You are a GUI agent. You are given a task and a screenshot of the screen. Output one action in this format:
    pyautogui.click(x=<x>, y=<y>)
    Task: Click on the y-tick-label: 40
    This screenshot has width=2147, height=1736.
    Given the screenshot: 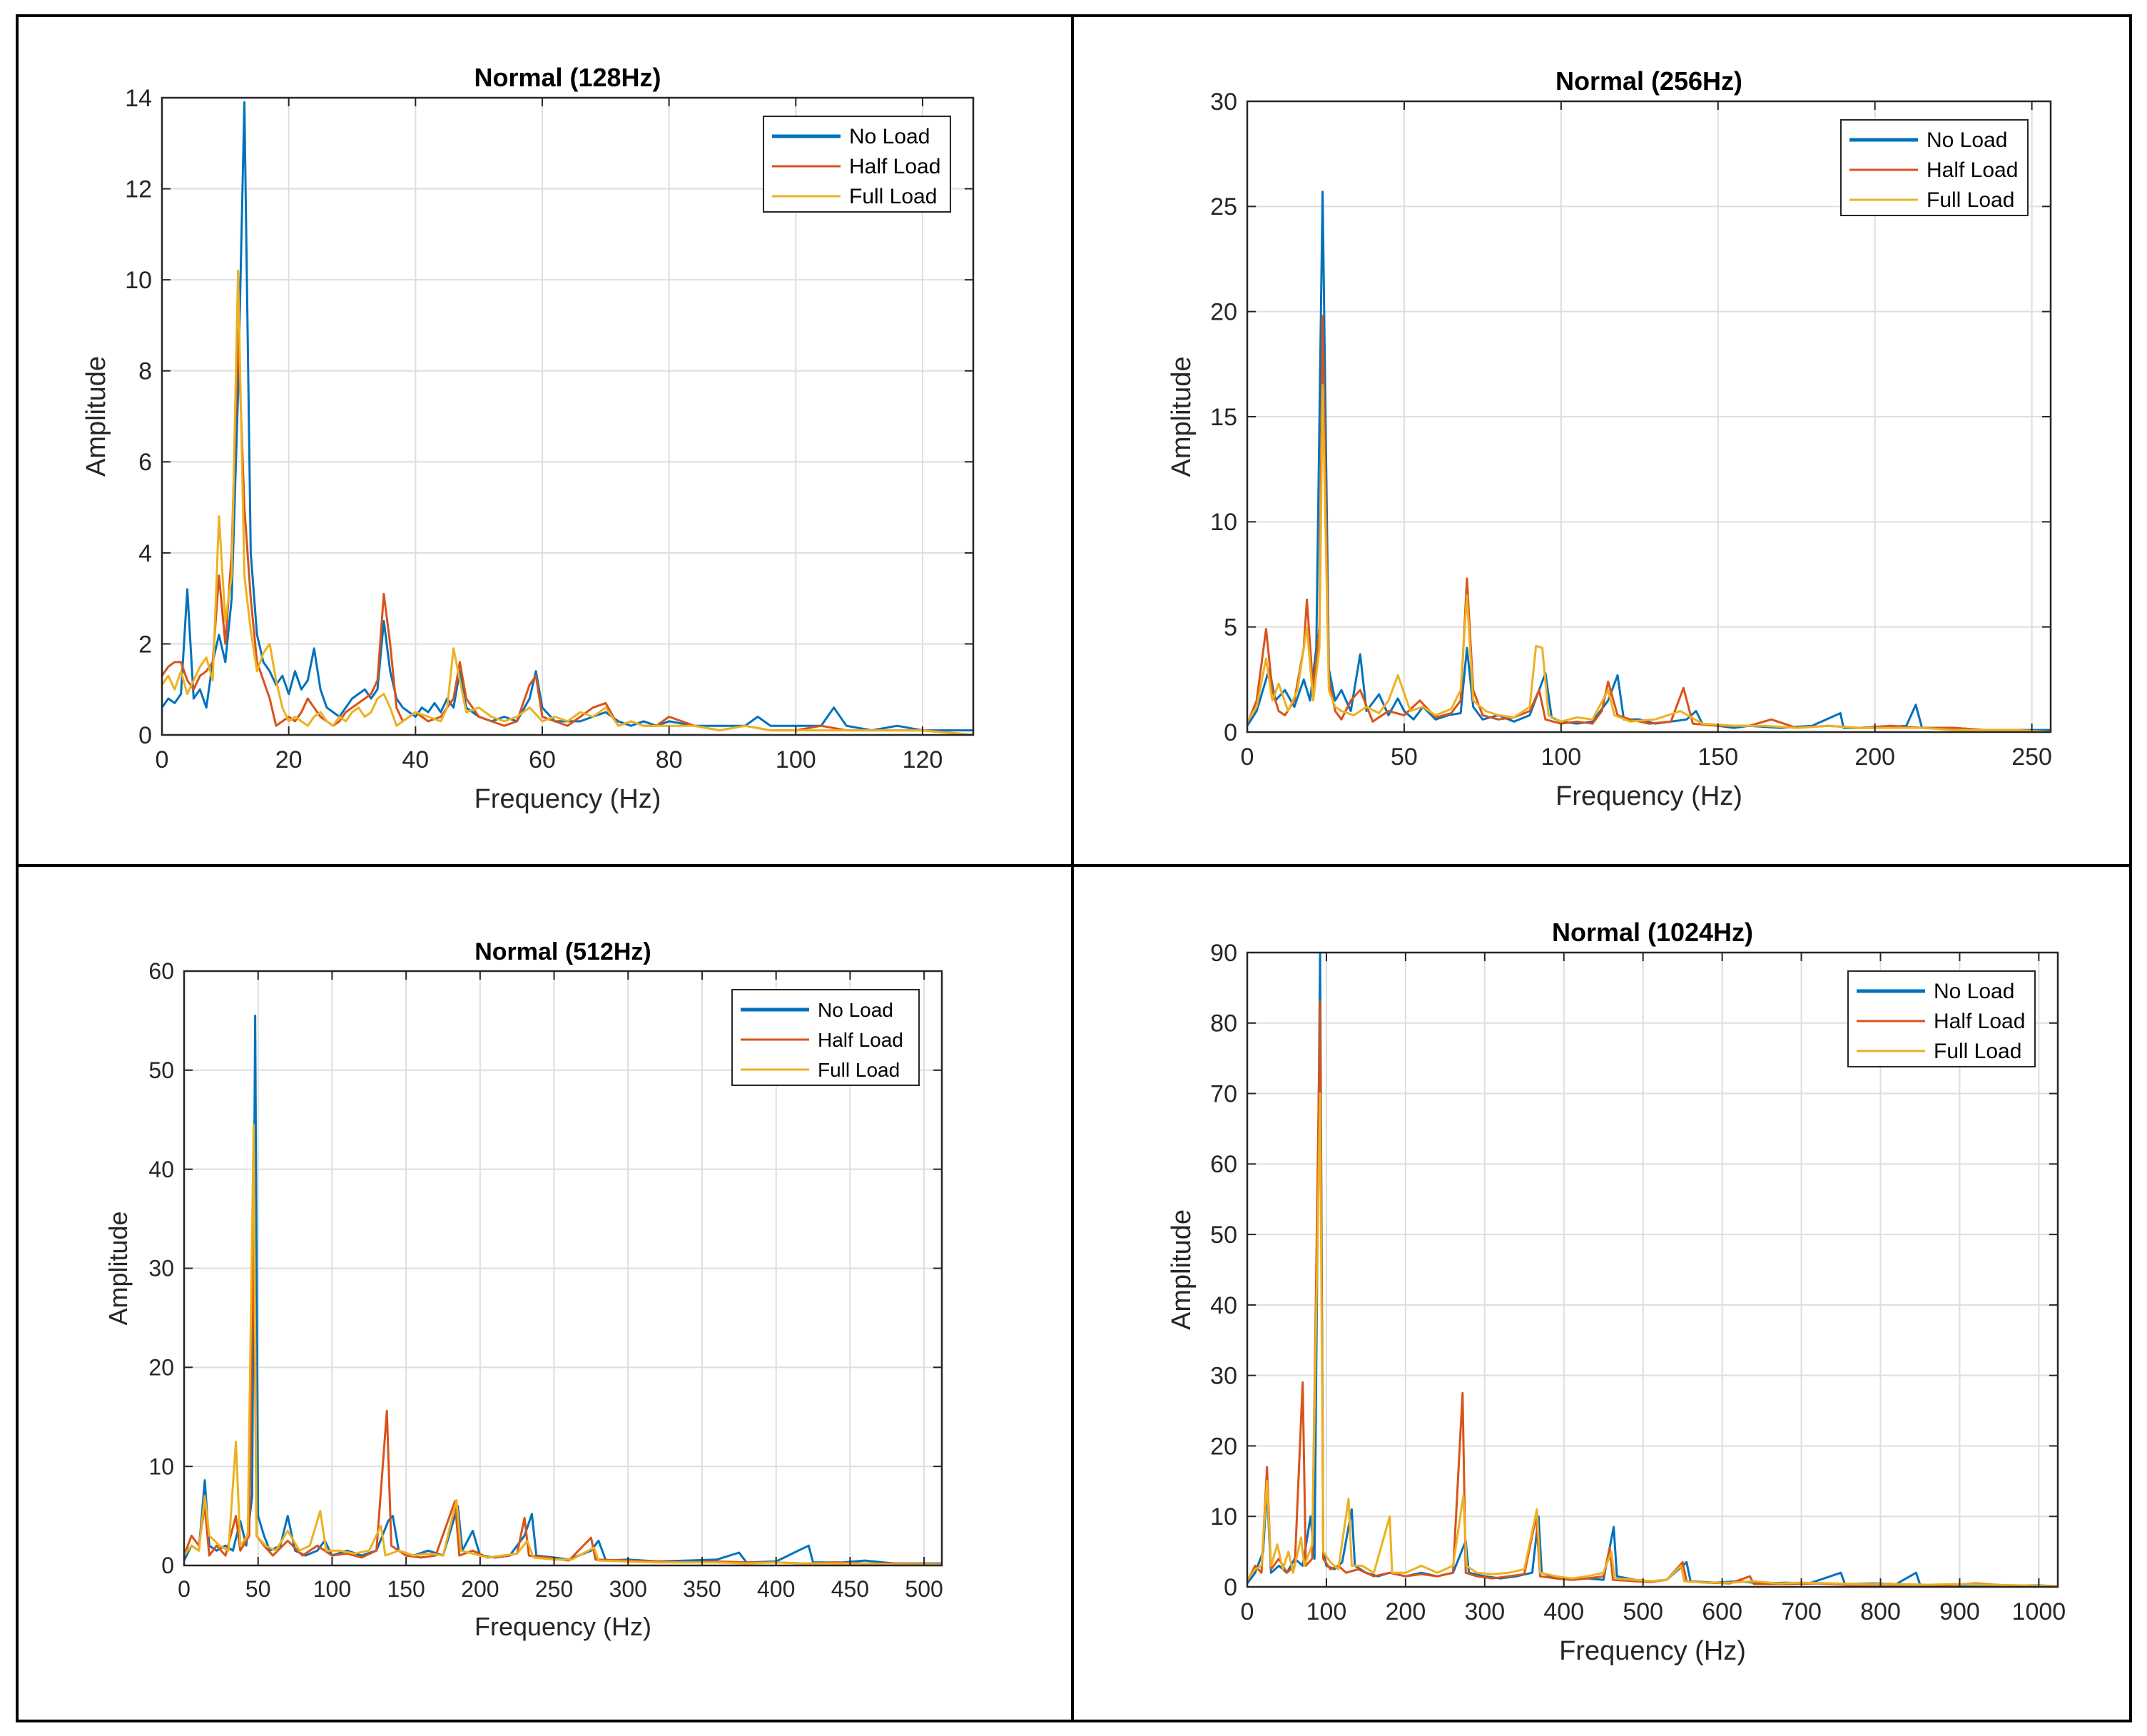 What is the action you would take?
    pyautogui.click(x=161, y=1169)
    